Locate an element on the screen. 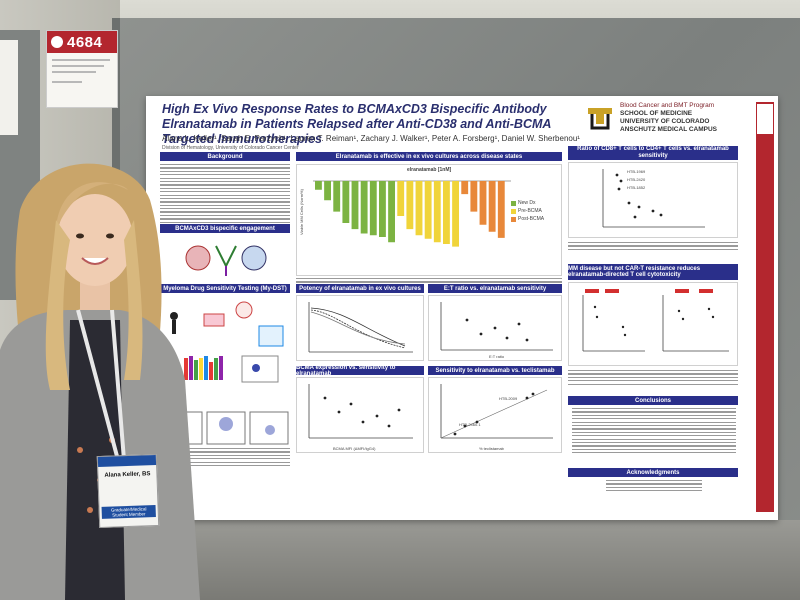  chart-legend: New Dx Pre-BCMA Post-BCMA is located at coordinates (535, 211).